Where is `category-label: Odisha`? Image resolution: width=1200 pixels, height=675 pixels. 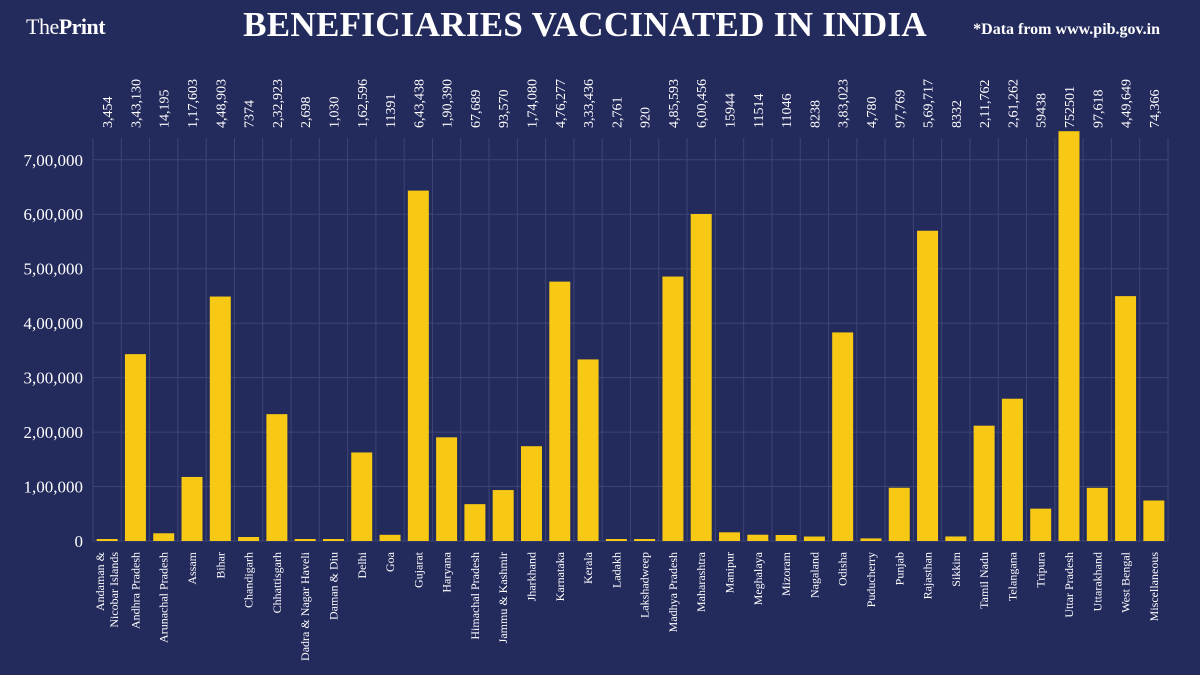
category-label: Odisha is located at coordinates (843, 568).